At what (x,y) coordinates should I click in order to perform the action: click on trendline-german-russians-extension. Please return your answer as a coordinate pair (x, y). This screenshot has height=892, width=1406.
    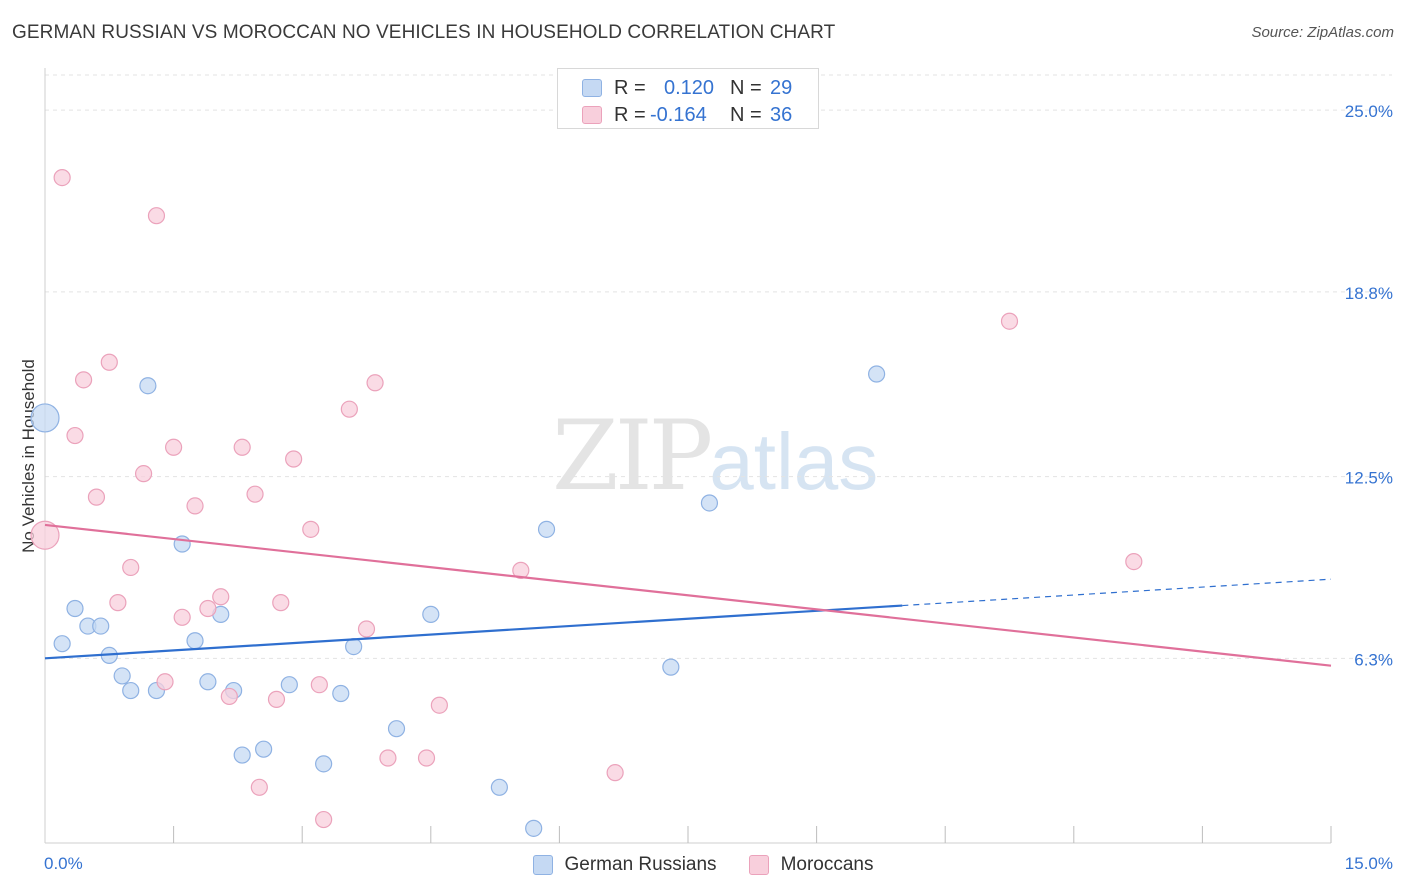
    Looking at the image, I should click on (1117, 592).